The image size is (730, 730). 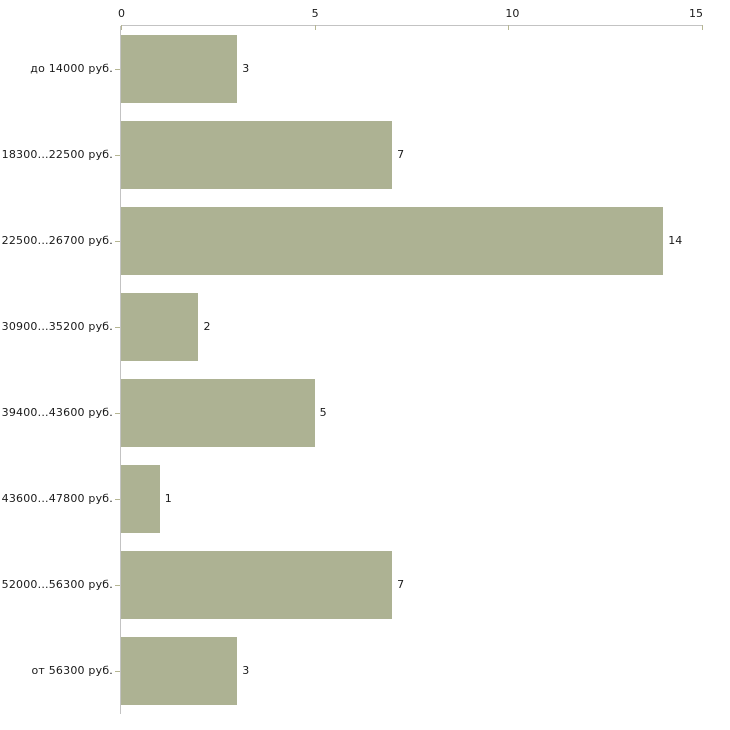 I want to click on y-axis-category-label: 22500...26700 руб., so click(x=57, y=240).